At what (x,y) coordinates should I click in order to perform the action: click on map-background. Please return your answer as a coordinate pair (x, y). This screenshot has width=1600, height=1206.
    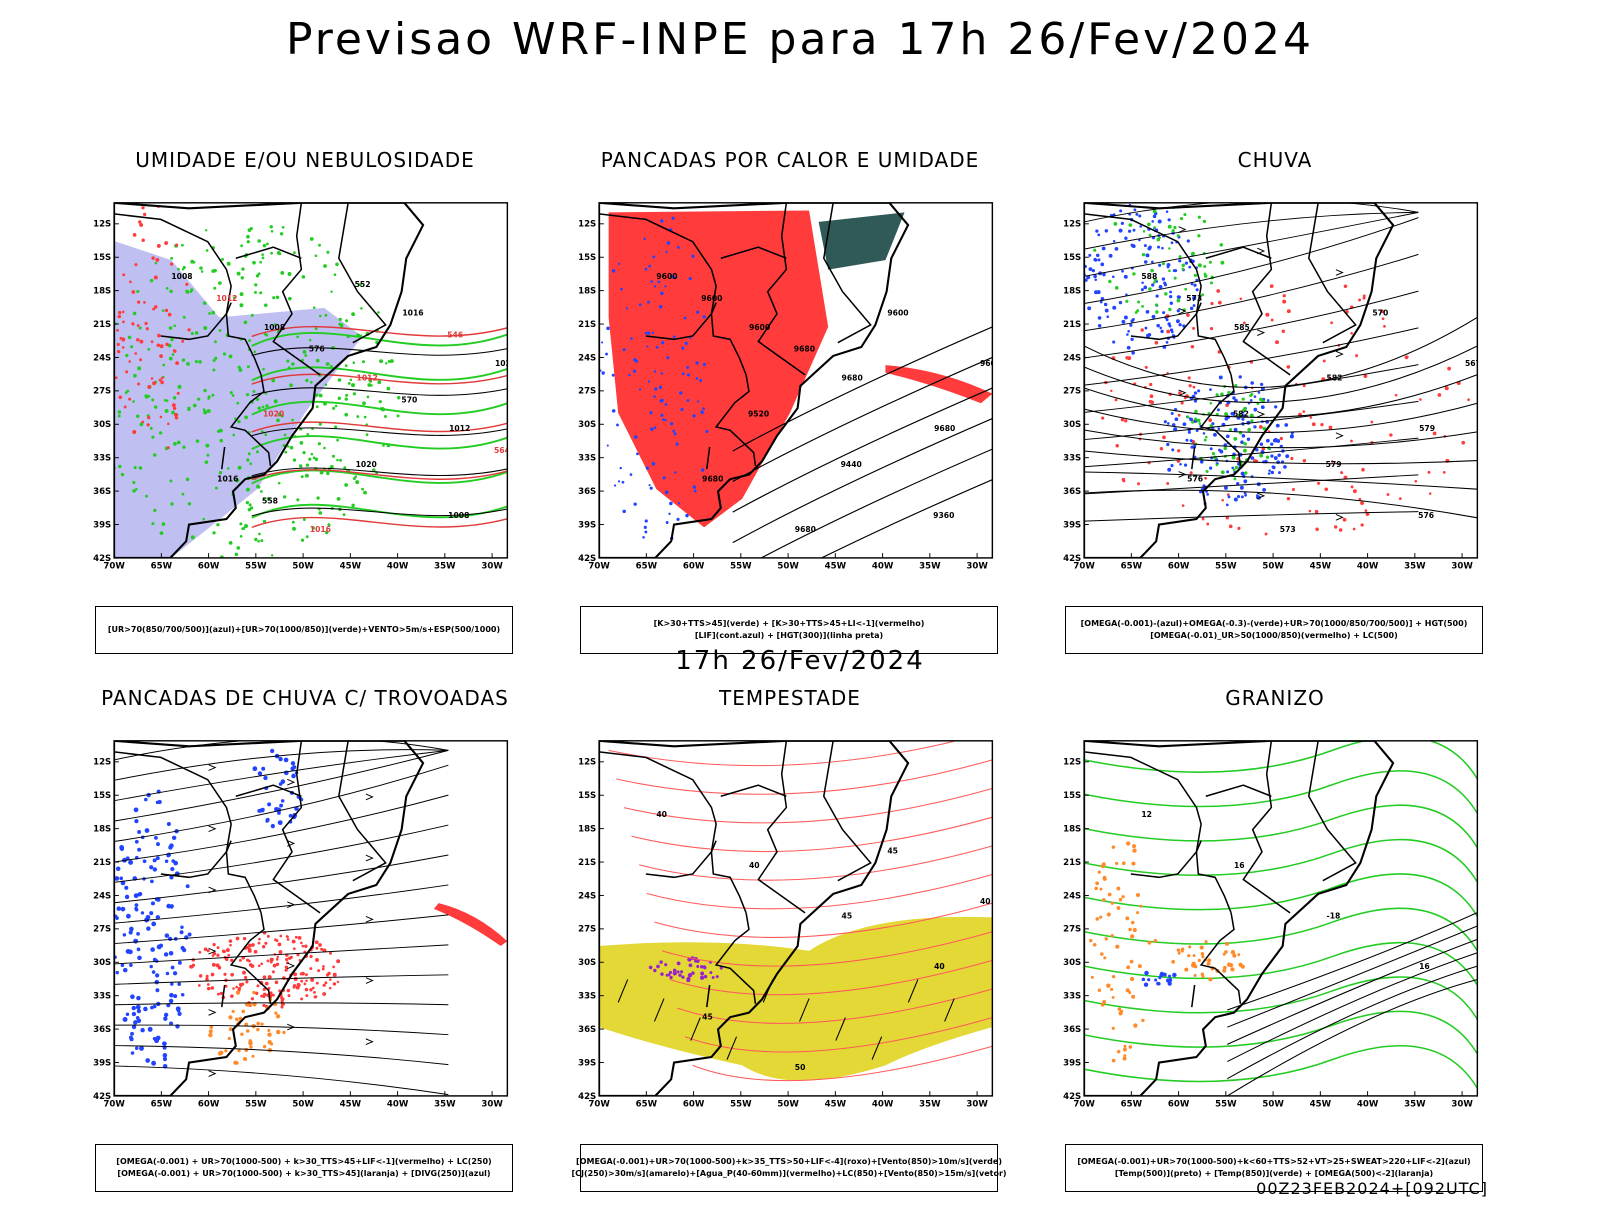
    Looking at the image, I should click on (311, 918).